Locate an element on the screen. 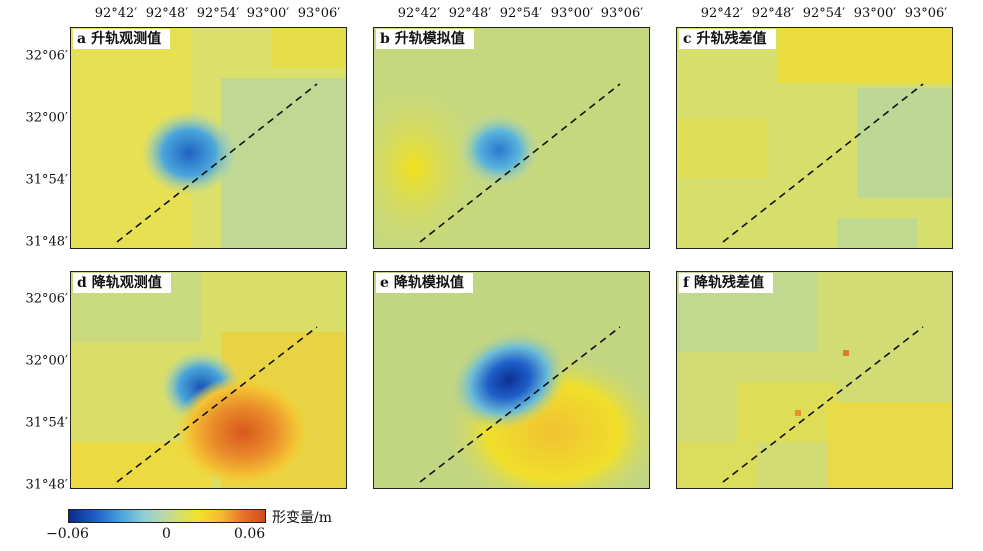 Image resolution: width=983 pixels, height=551 pixels. map-panel-d: d 降轨观测值 is located at coordinates (208, 380).